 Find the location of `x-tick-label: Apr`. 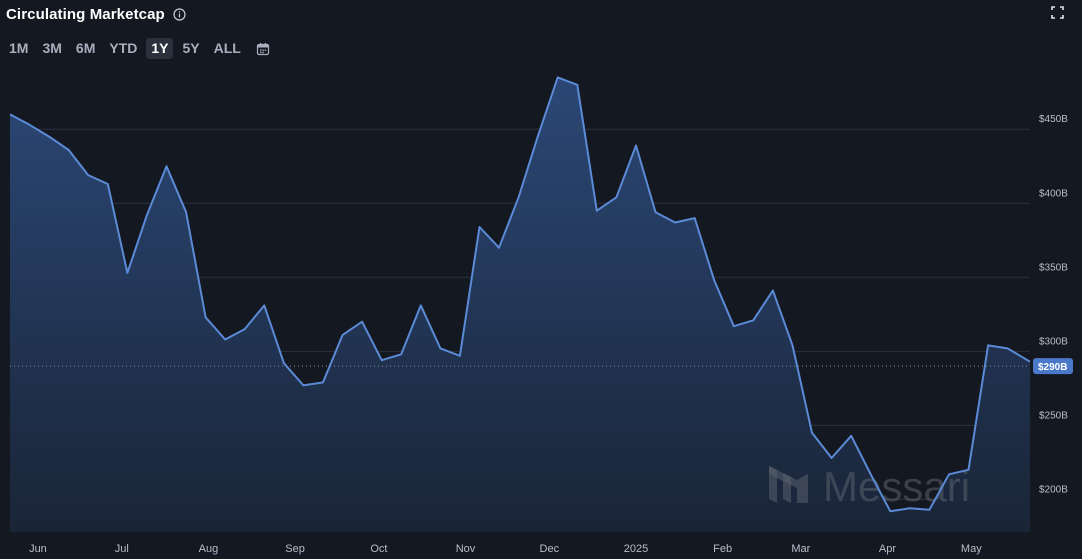

x-tick-label: Apr is located at coordinates (887, 549).